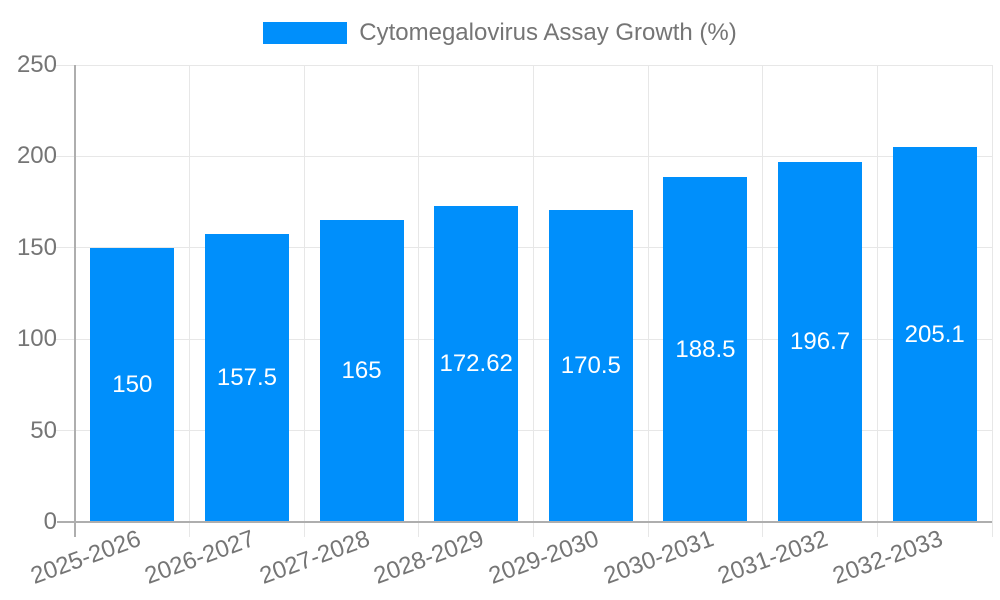 The image size is (1000, 600). What do you see at coordinates (200, 557) in the screenshot?
I see `x-axis-tick-label: 2026-2027` at bounding box center [200, 557].